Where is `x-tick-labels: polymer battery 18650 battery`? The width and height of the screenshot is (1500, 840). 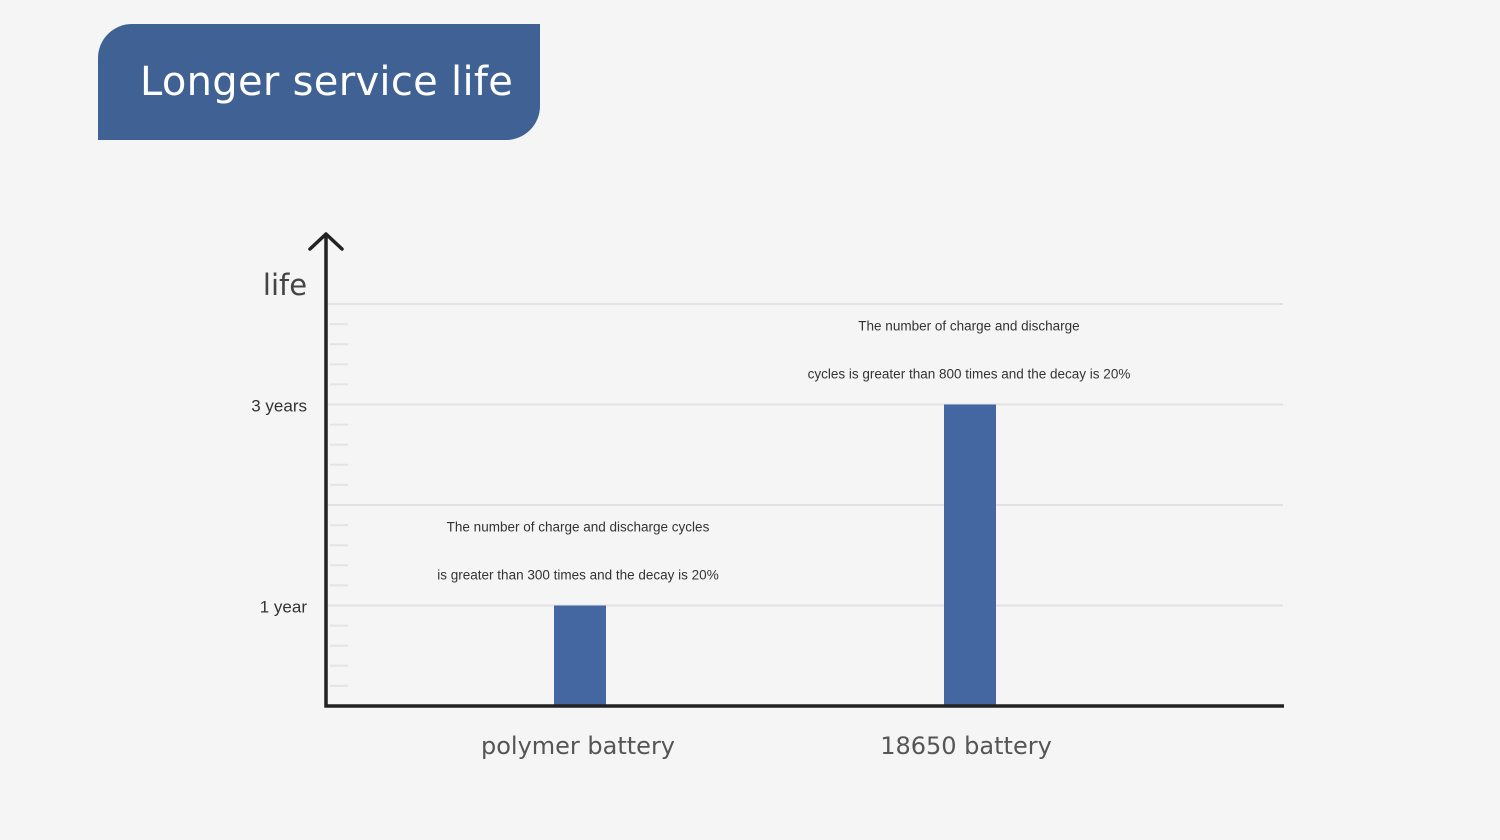
x-tick-labels: polymer battery 18650 battery is located at coordinates (766, 746).